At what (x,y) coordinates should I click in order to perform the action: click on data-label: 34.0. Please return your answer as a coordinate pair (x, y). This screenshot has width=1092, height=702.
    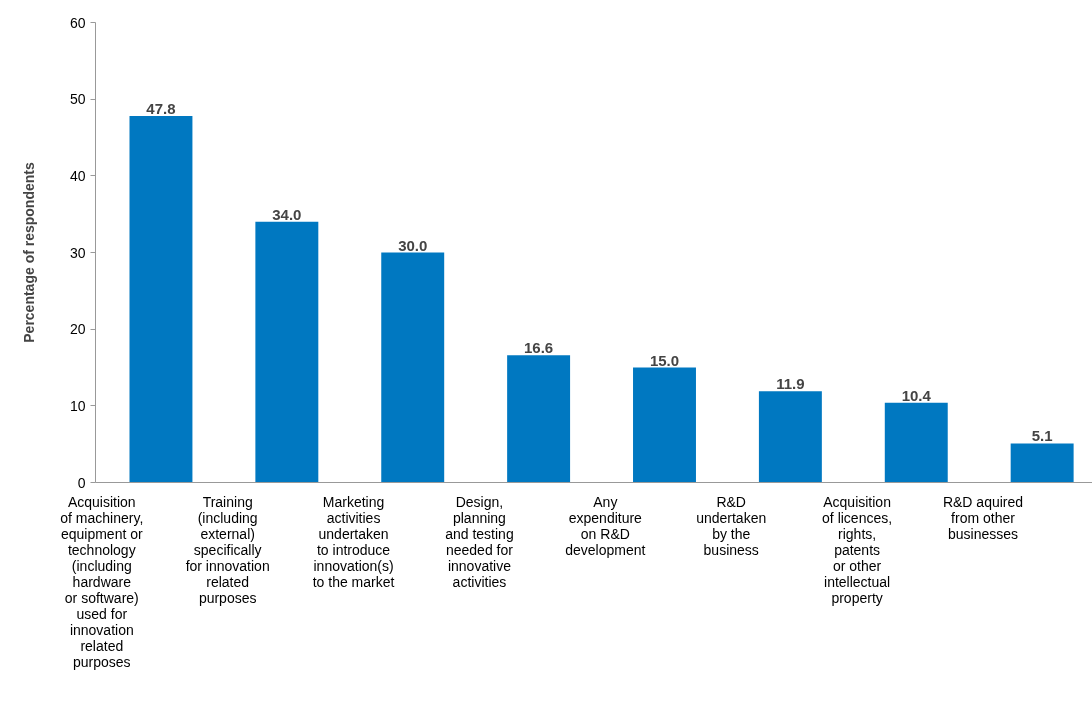
    Looking at the image, I should click on (287, 214).